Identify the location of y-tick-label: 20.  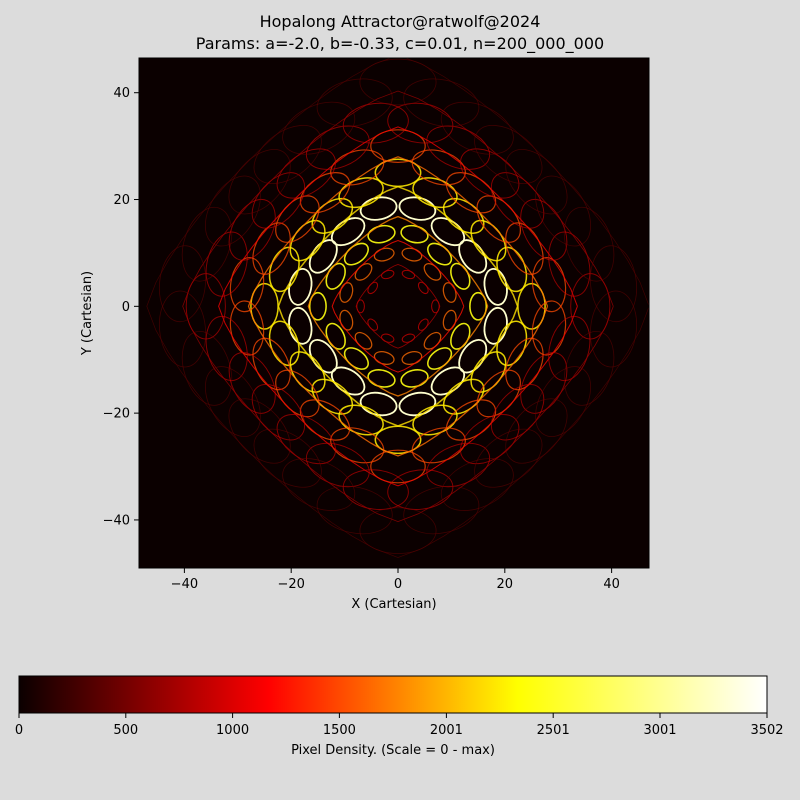
(121, 200).